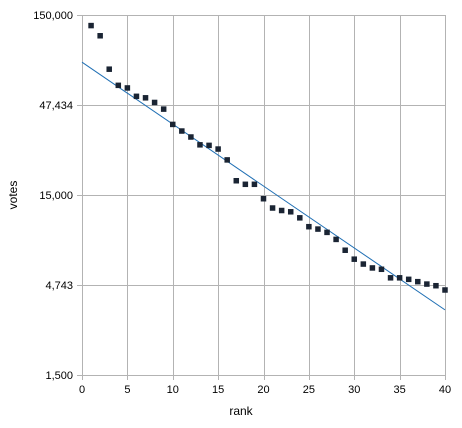 Image resolution: width=462 pixels, height=428 pixels. I want to click on y-axis-title: votes, so click(13, 195).